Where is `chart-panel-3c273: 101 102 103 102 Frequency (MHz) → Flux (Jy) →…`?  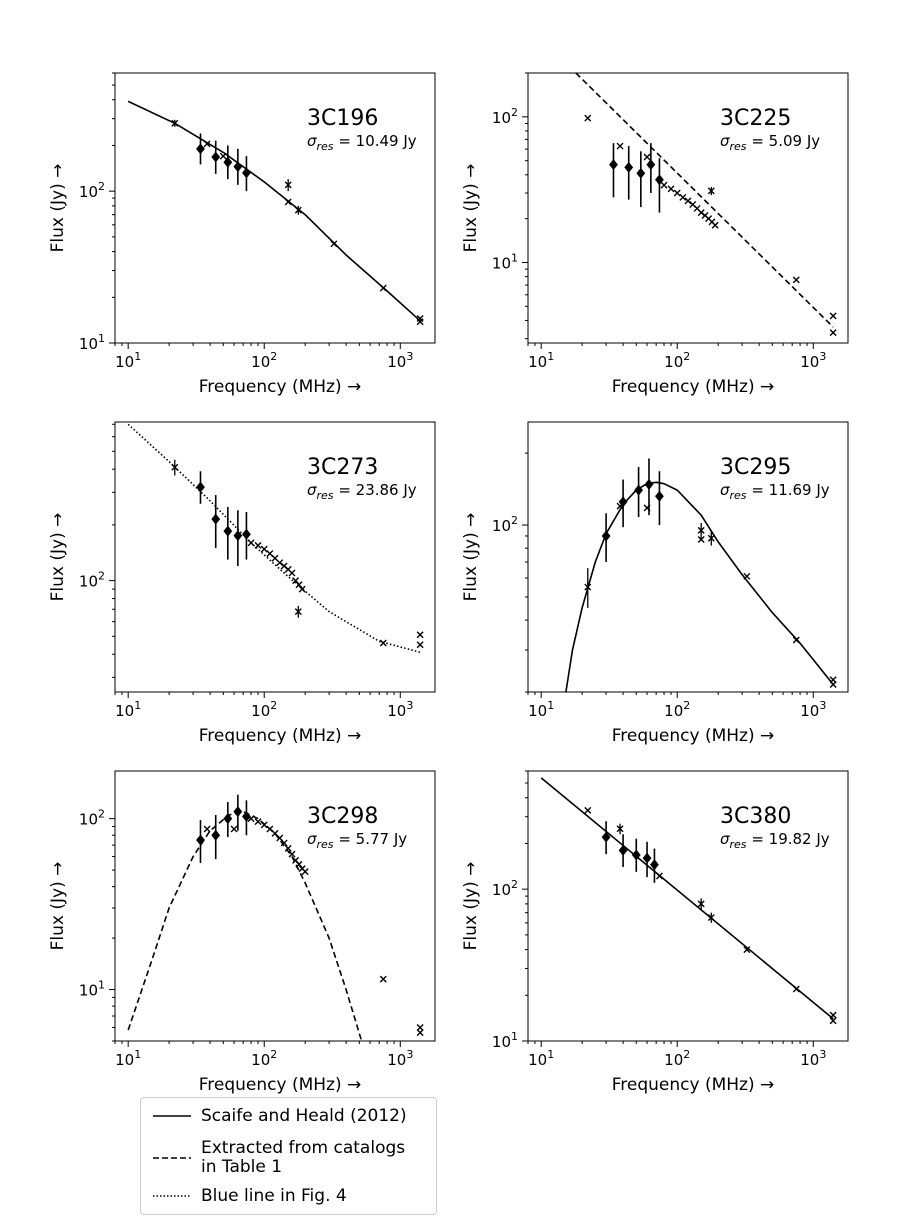
chart-panel-3c273: 101 102 103 102 Frequency (MHz) → Flux (Jy) →… is located at coordinates (242, 583).